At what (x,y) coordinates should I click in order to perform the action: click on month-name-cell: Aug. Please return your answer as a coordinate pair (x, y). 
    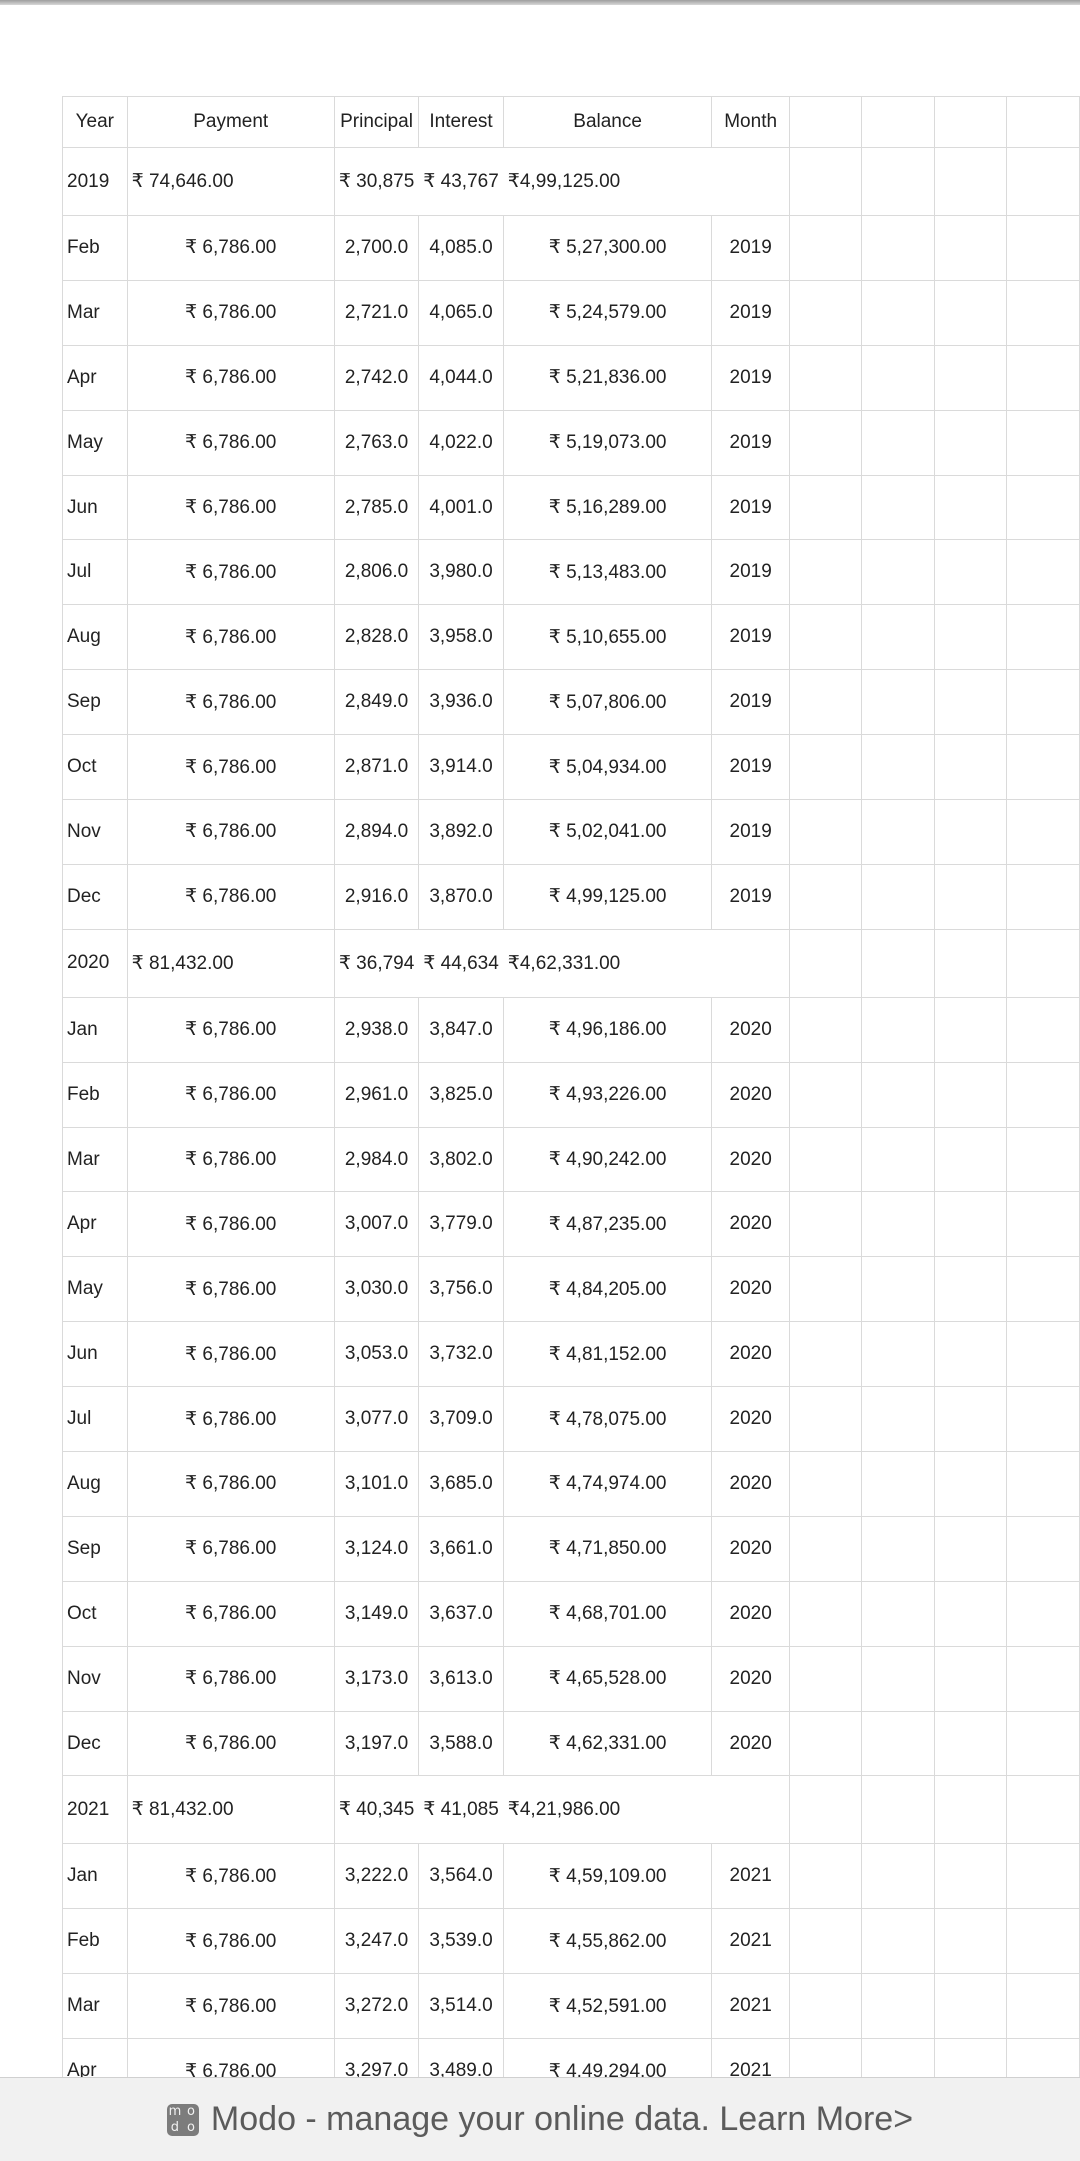
    Looking at the image, I should click on (95, 637).